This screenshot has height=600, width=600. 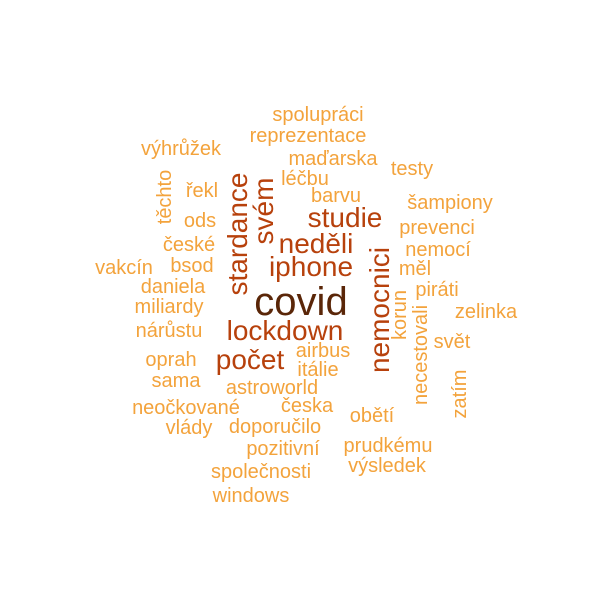 I want to click on word-techto: těchto, so click(x=165, y=197).